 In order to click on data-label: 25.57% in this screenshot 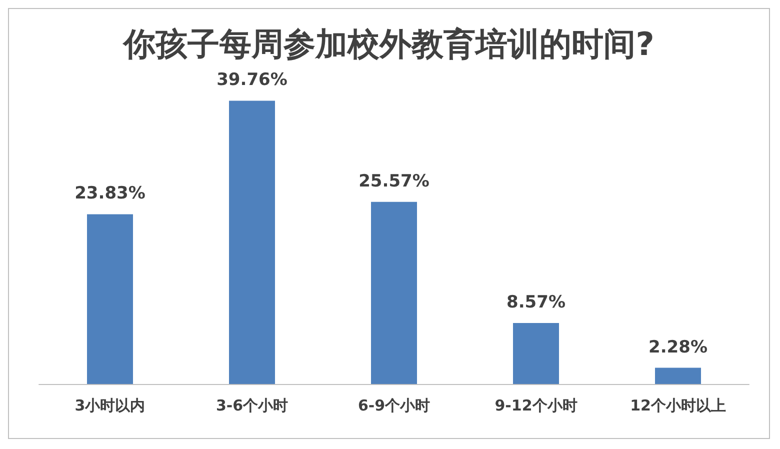, I will do `click(394, 181)`.